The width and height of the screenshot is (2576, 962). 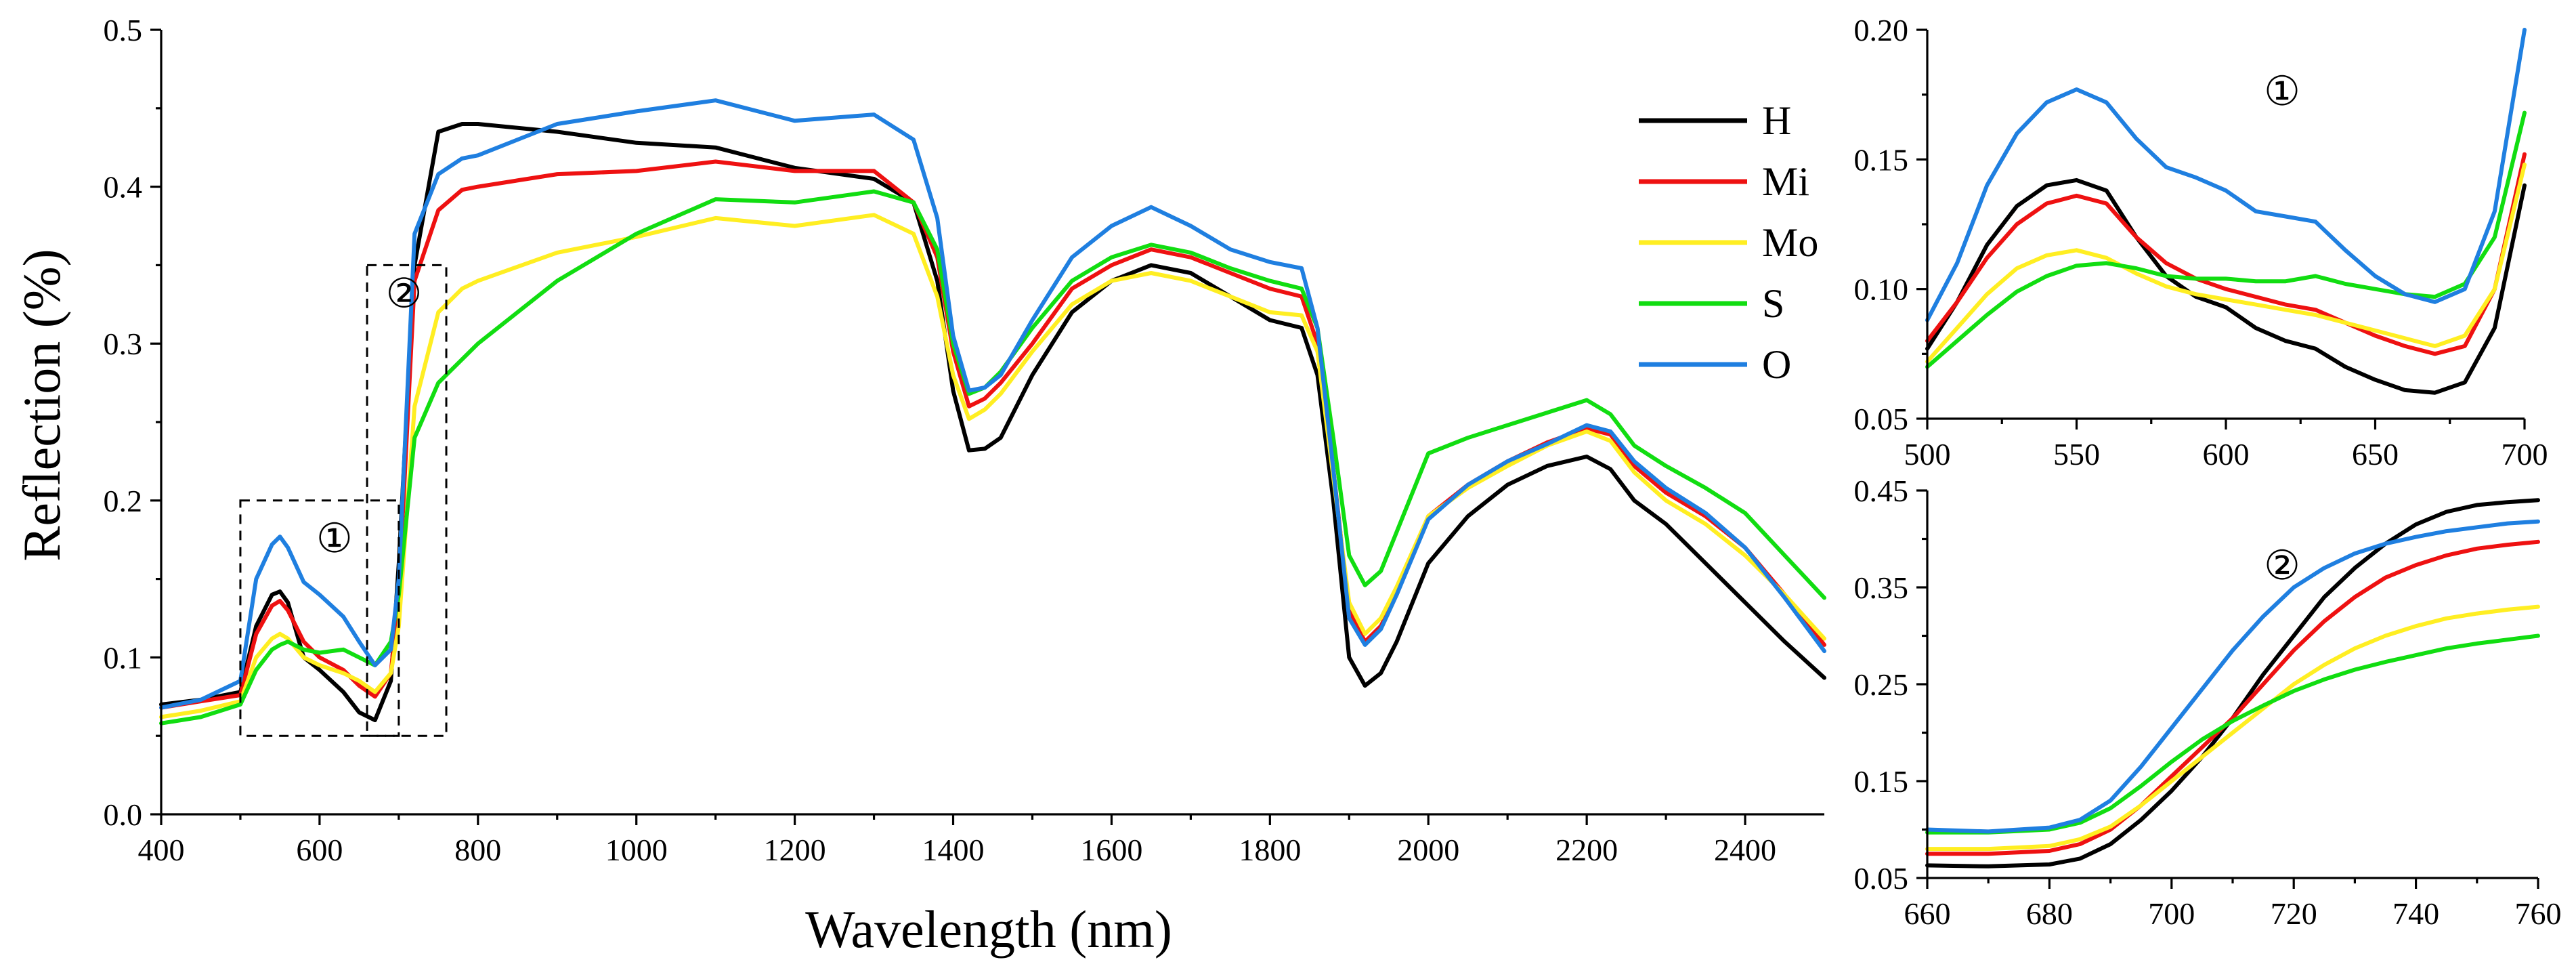 What do you see at coordinates (1715, 120) in the screenshot?
I see `legend-entry-h: H` at bounding box center [1715, 120].